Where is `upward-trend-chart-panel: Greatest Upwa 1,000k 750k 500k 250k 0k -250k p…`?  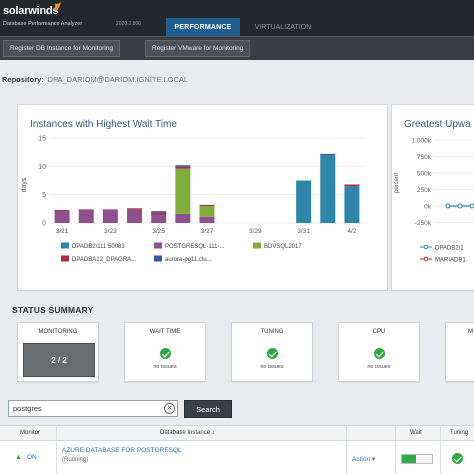
upward-trend-chart-panel: Greatest Upwa 1,000k 750k 500k 250k 0k -250k p… is located at coordinates (432, 197).